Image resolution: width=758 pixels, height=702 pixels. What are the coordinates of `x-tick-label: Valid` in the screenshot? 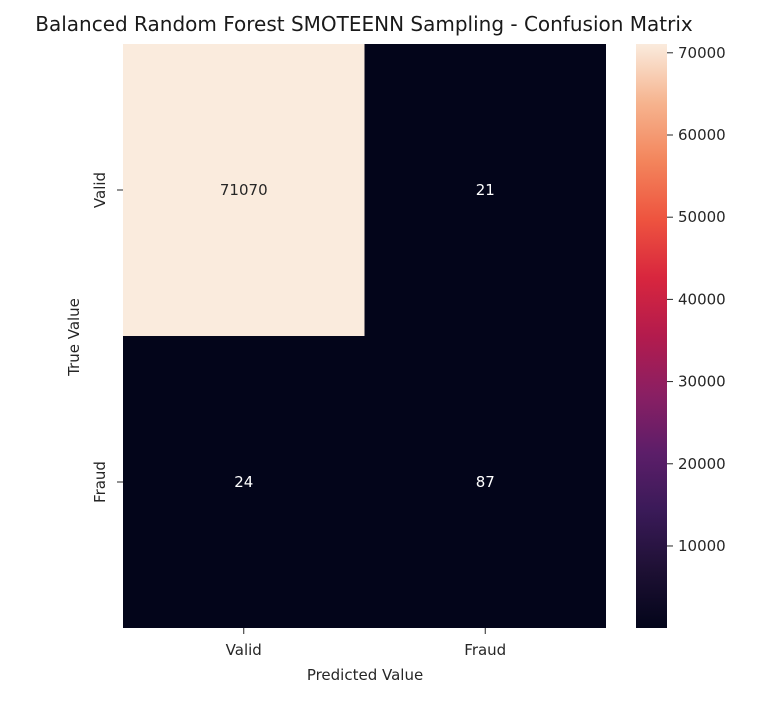 It's located at (244, 650).